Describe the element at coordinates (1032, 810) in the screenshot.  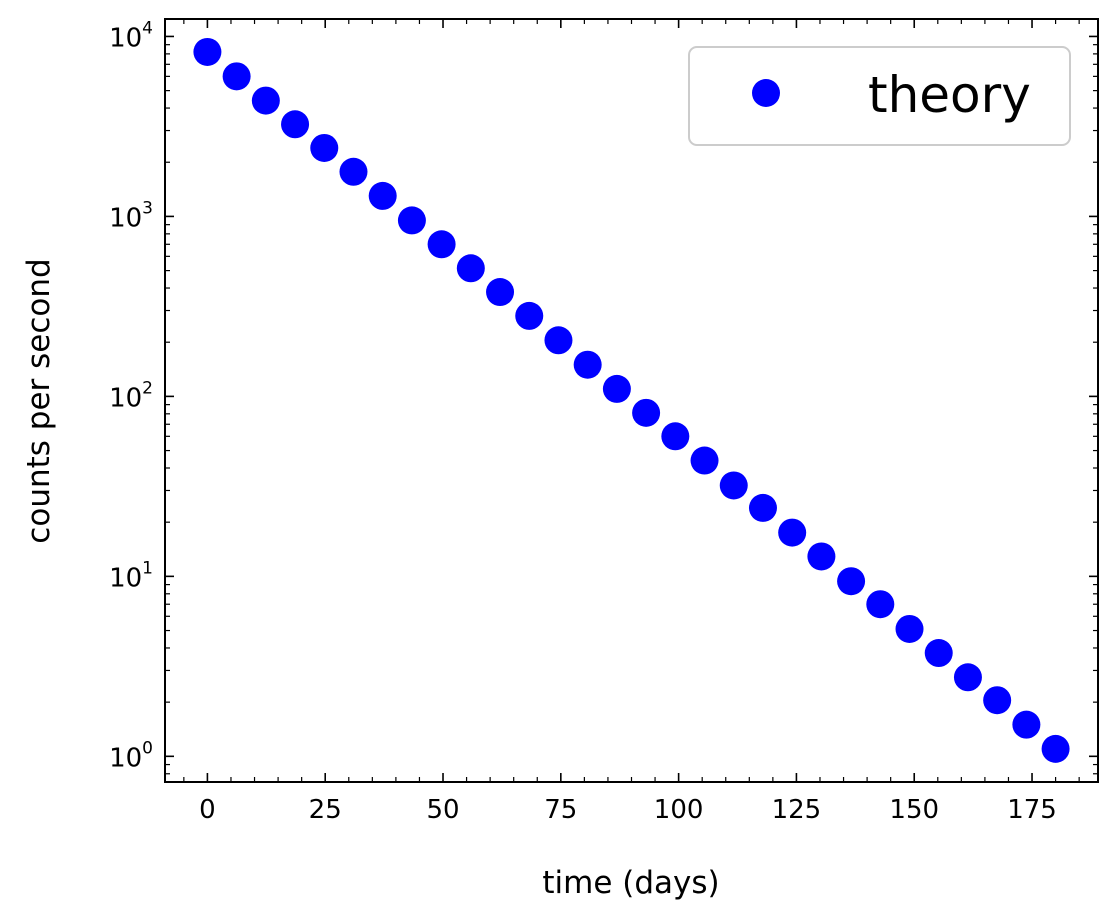
I see `x-tick-label: 175` at that location.